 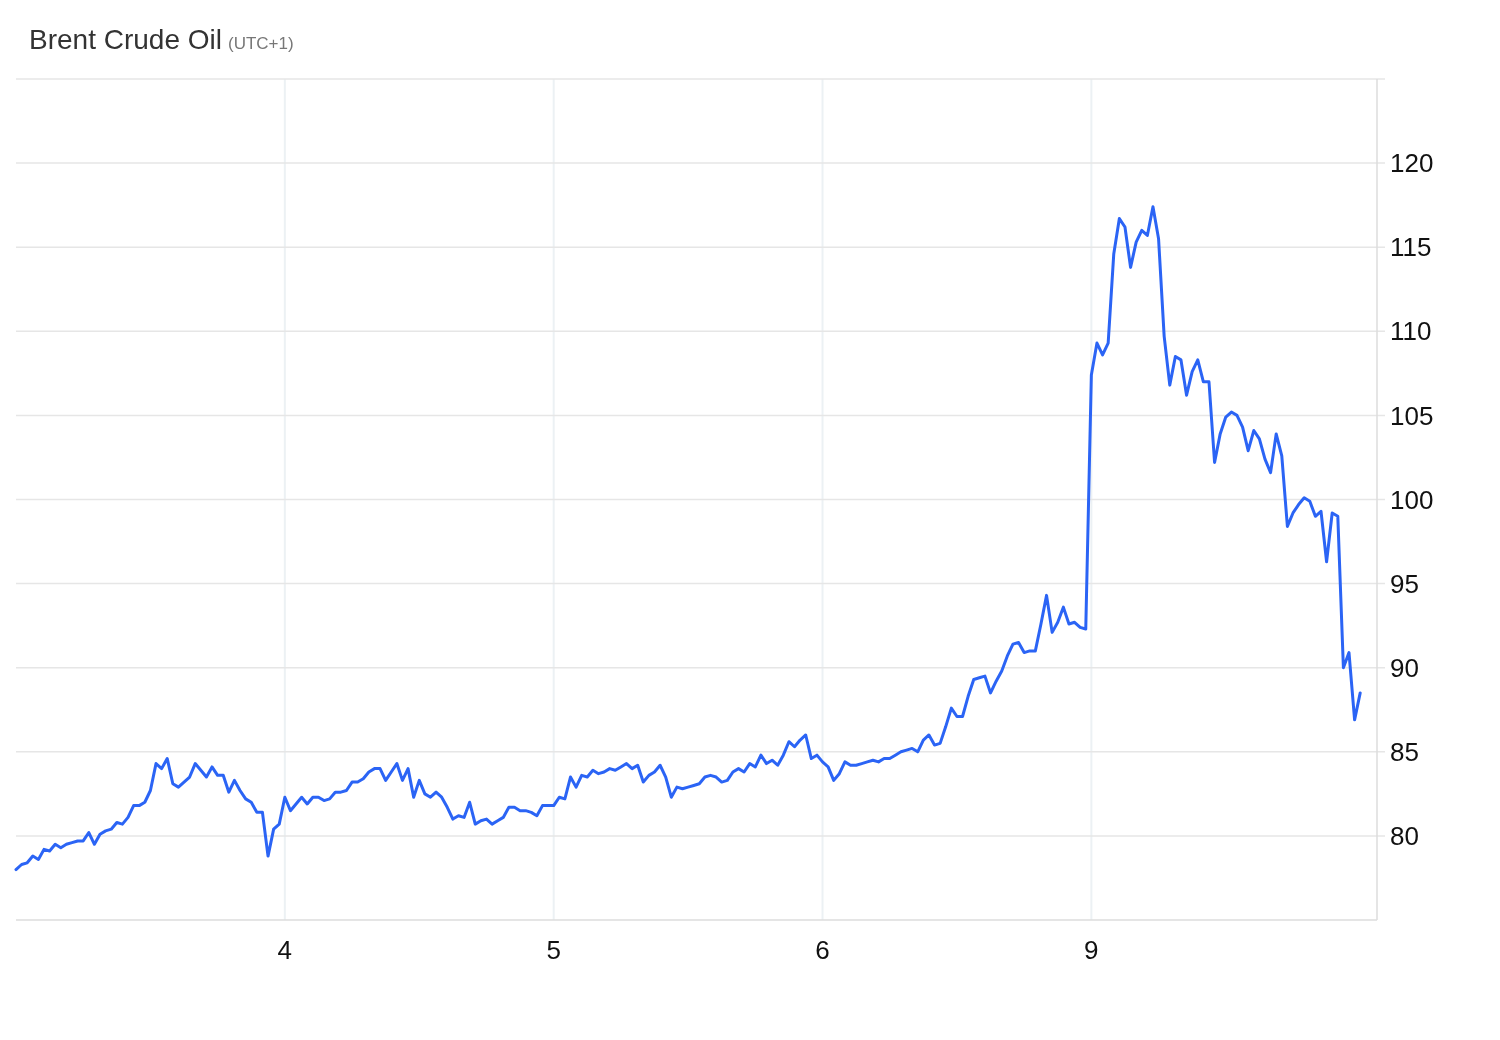 What do you see at coordinates (1412, 499) in the screenshot?
I see `y-tick-label: 100` at bounding box center [1412, 499].